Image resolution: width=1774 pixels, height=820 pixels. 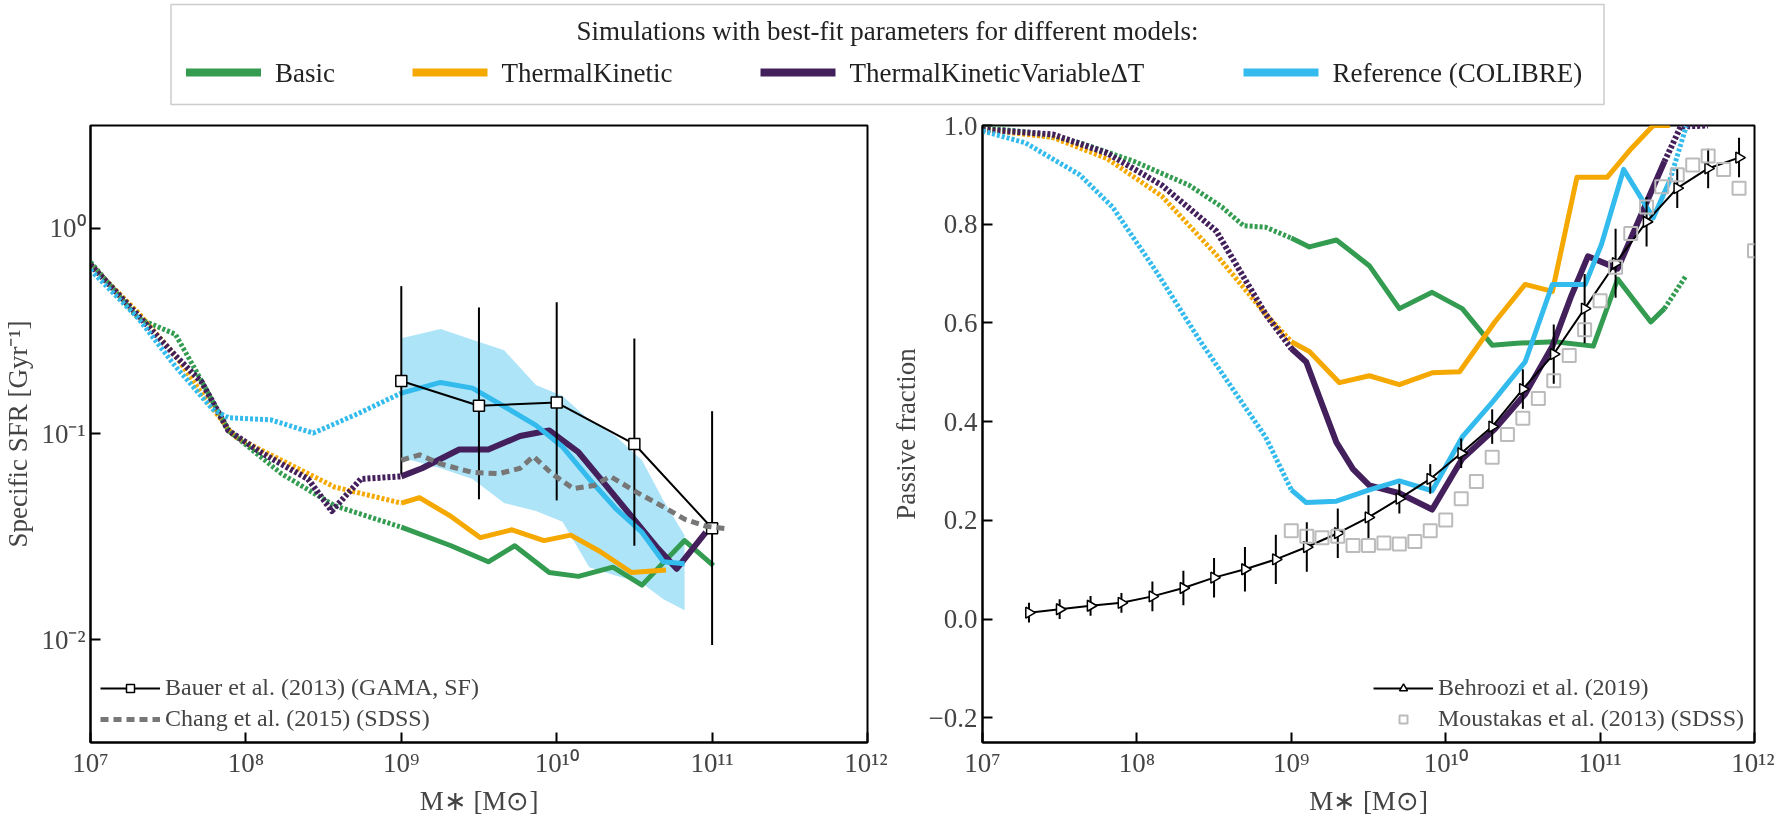 What do you see at coordinates (960, 322) in the screenshot?
I see `y-tick-label: 0.6` at bounding box center [960, 322].